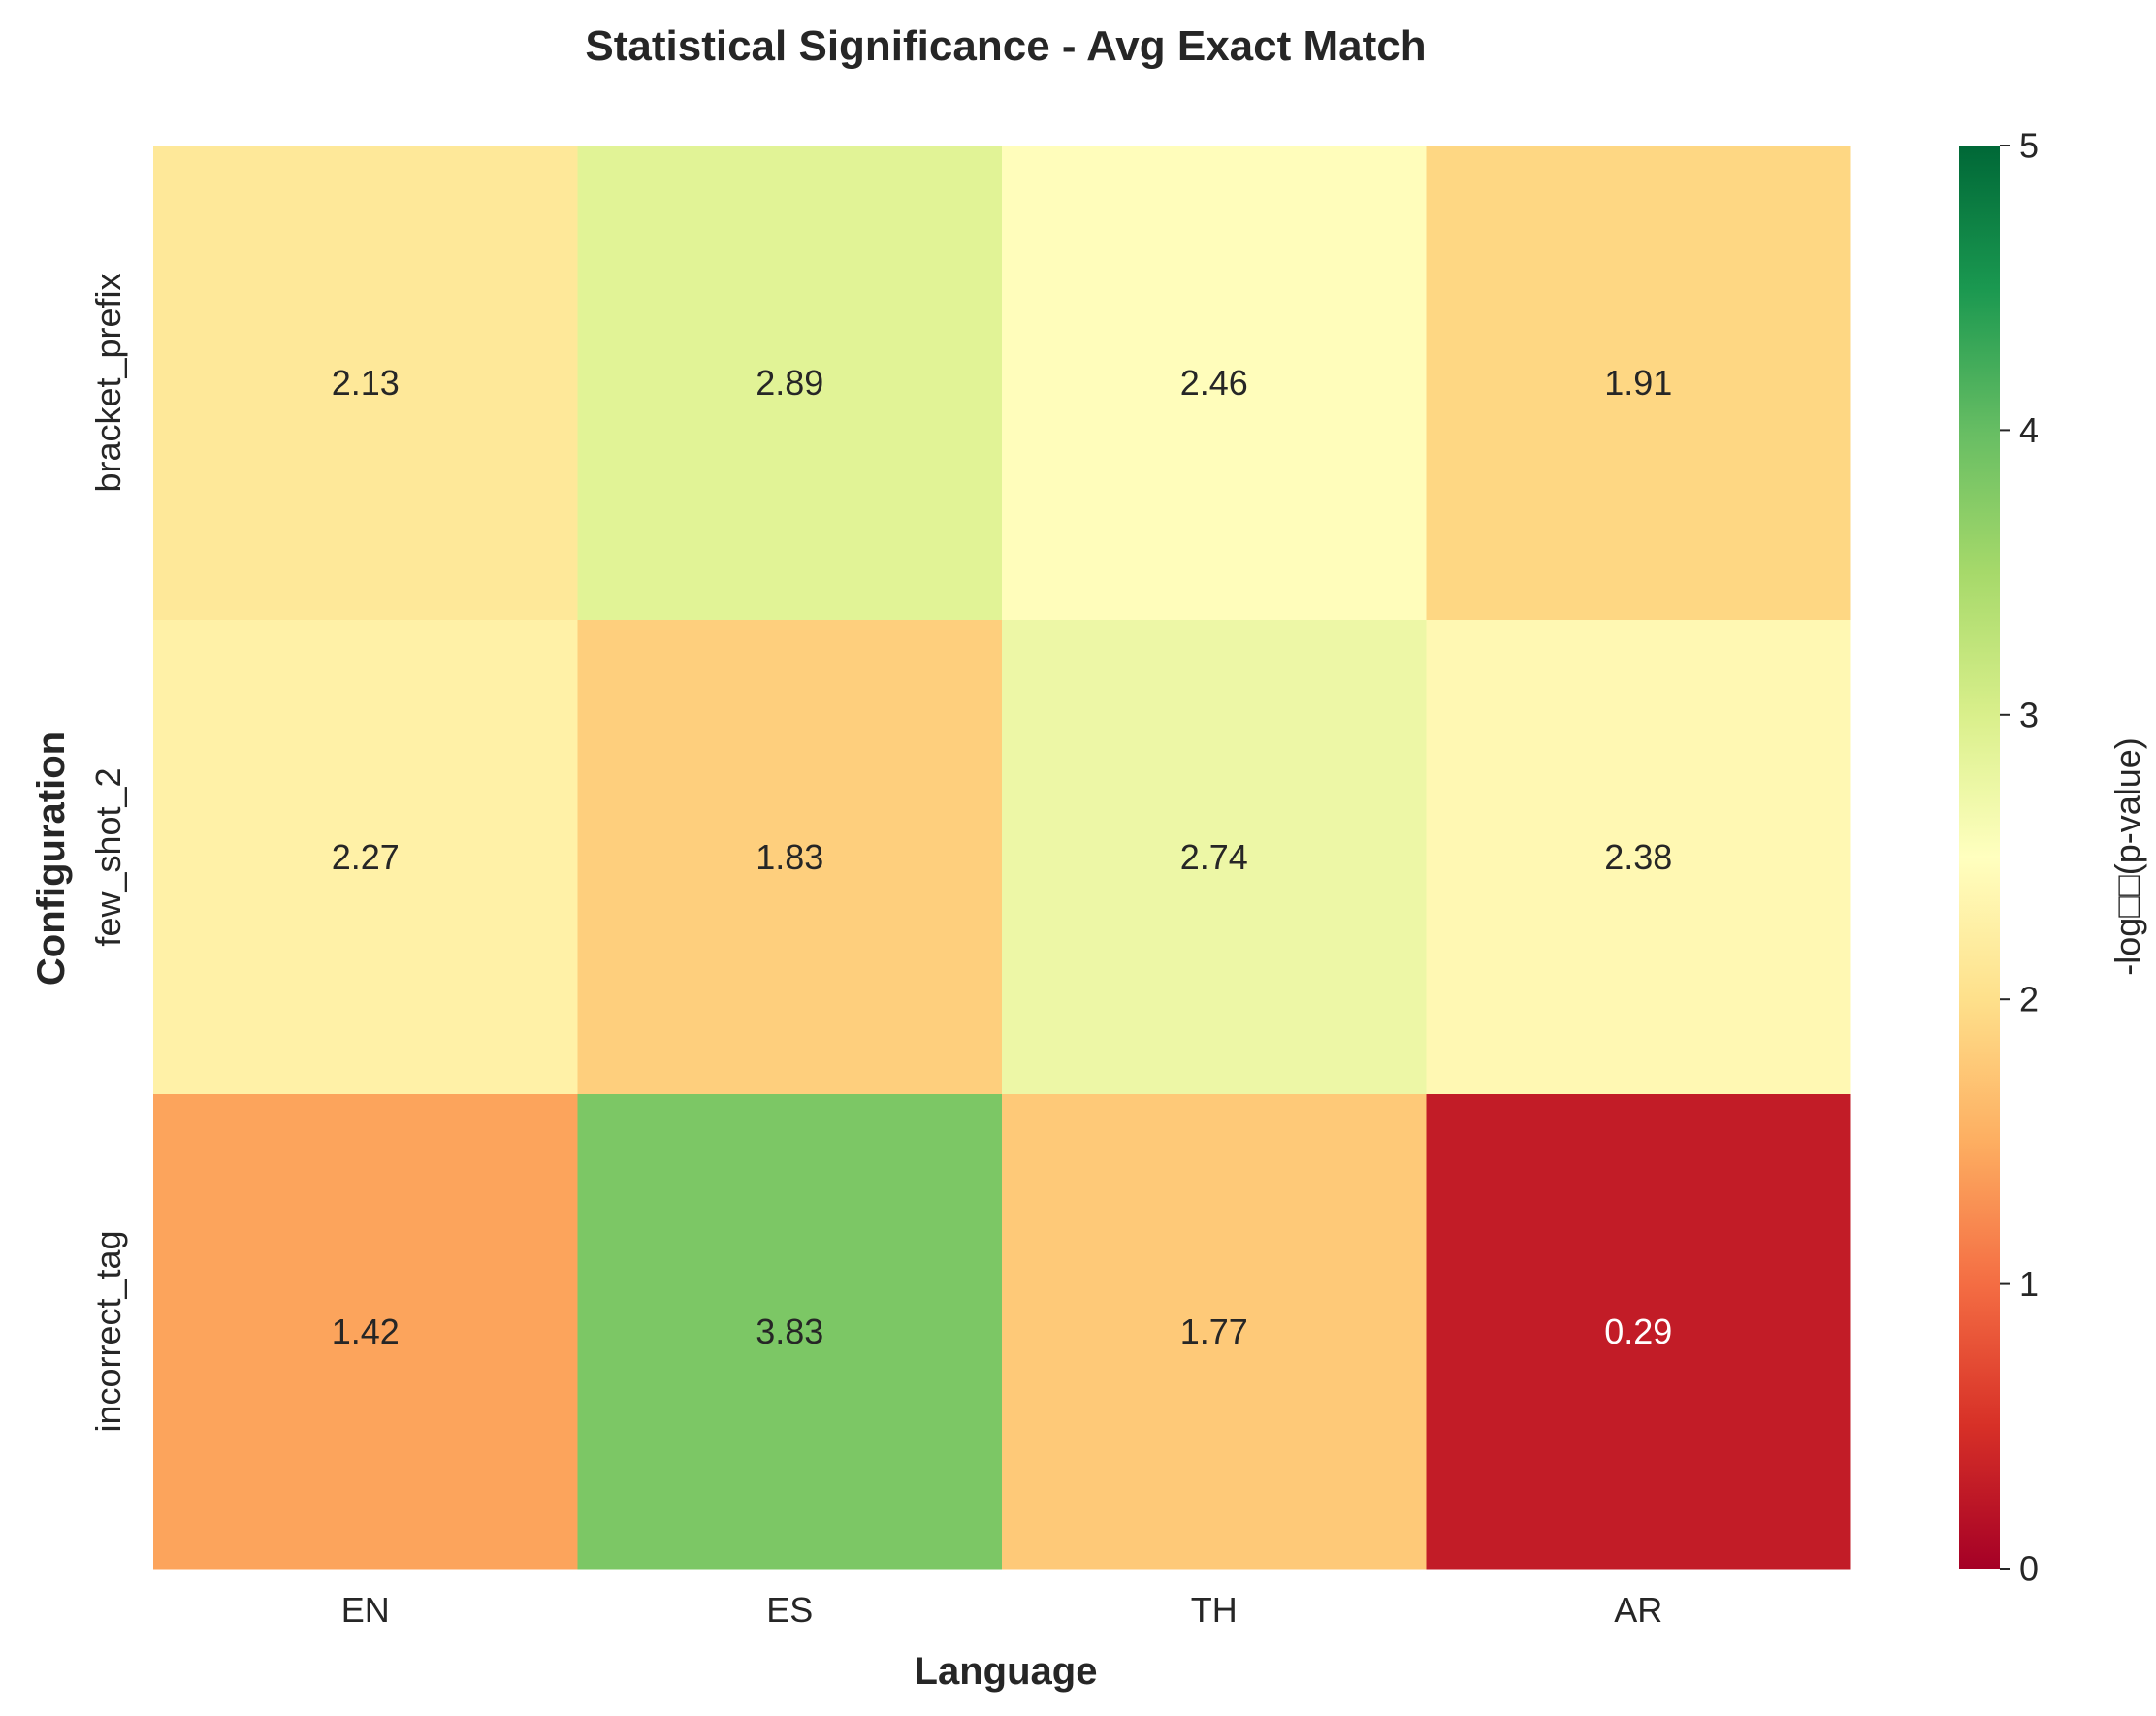  Describe the element at coordinates (1215, 1610) in the screenshot. I see `x-tick-label: TH` at that location.